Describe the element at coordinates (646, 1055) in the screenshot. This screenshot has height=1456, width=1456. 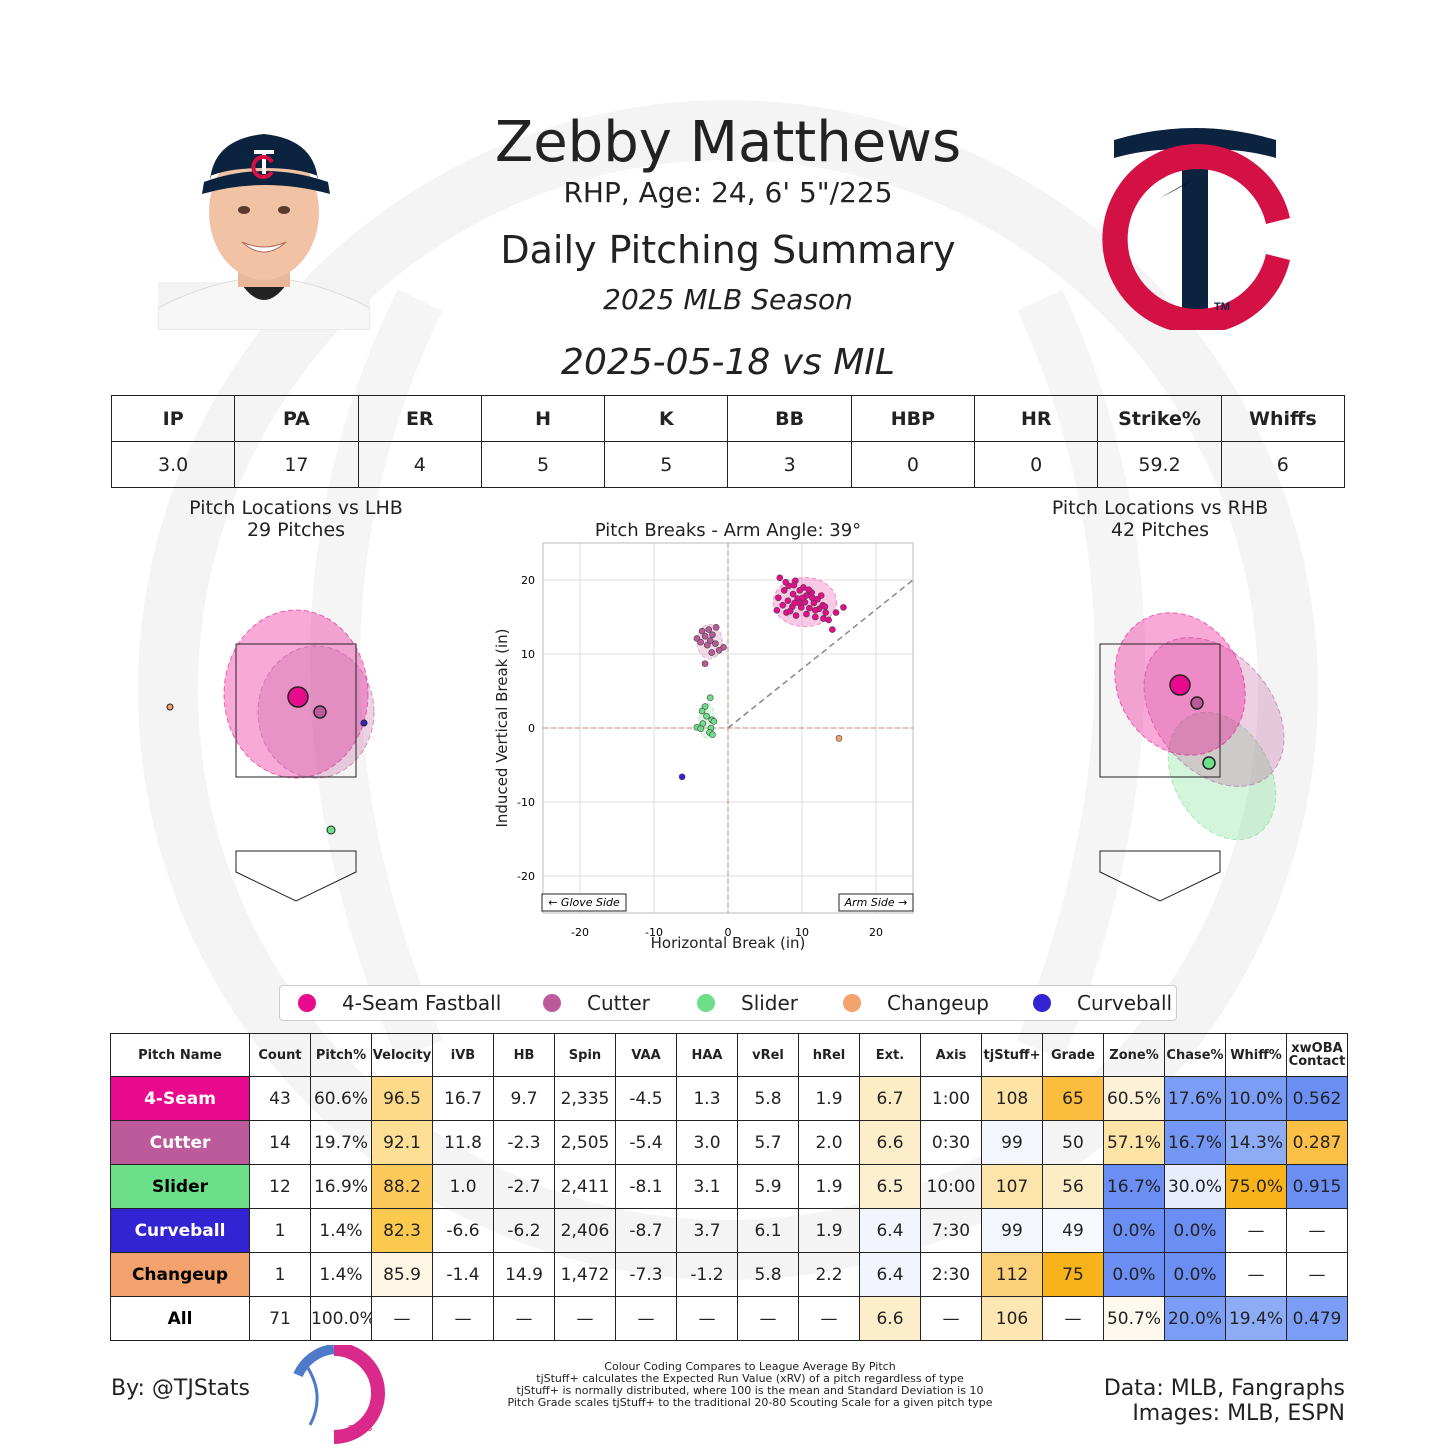
I see `column-header: VAA` at that location.